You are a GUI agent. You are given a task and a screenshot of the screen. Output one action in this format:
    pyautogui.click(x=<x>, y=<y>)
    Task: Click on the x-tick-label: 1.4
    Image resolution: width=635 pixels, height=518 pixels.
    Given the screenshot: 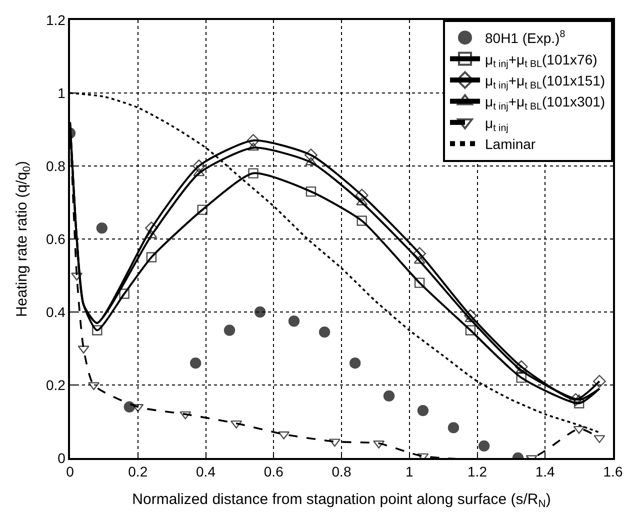 What is the action you would take?
    pyautogui.click(x=545, y=472)
    